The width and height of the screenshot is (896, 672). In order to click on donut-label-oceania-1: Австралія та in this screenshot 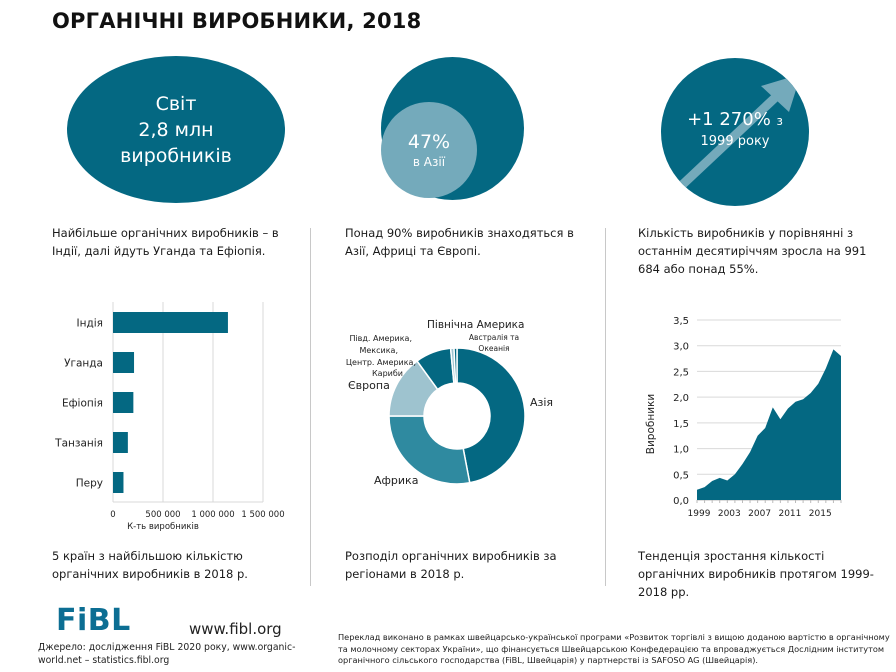, I will do `click(494, 337)`.